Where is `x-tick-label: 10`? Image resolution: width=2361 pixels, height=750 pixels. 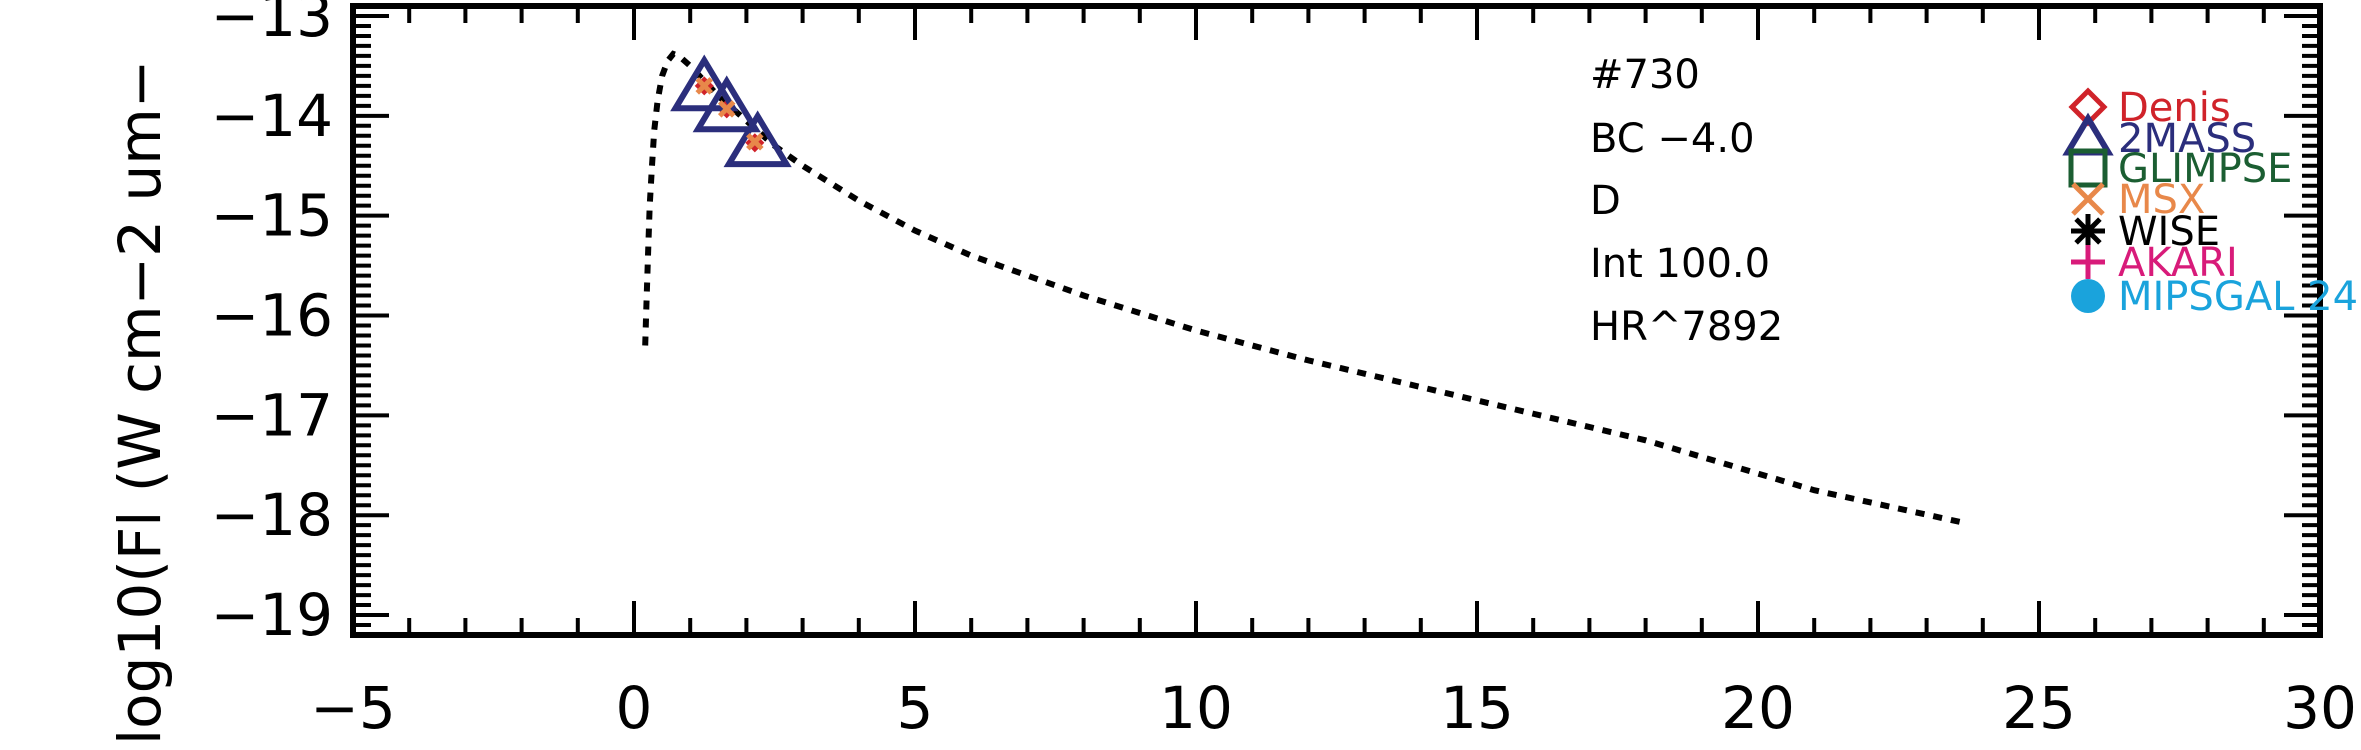
x-tick-label: 10 is located at coordinates (1196, 708).